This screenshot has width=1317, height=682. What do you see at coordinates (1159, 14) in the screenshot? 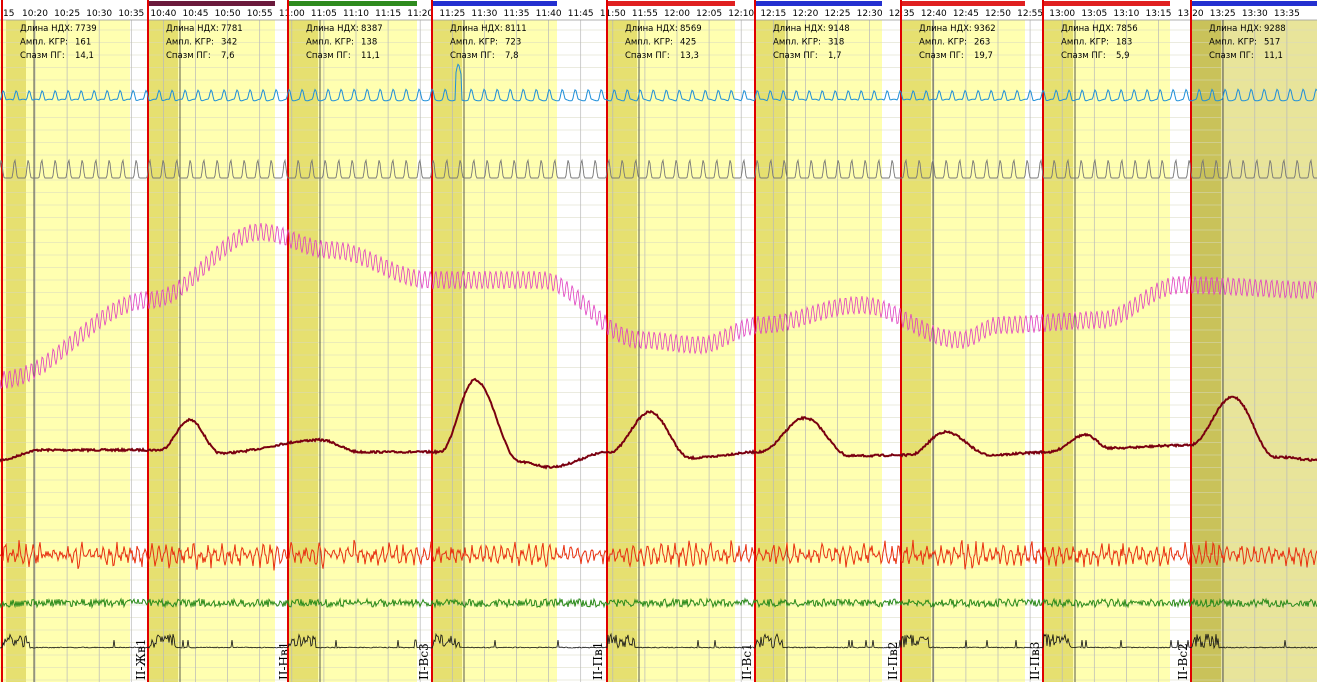
I see `time-label: 13:15` at bounding box center [1159, 14].